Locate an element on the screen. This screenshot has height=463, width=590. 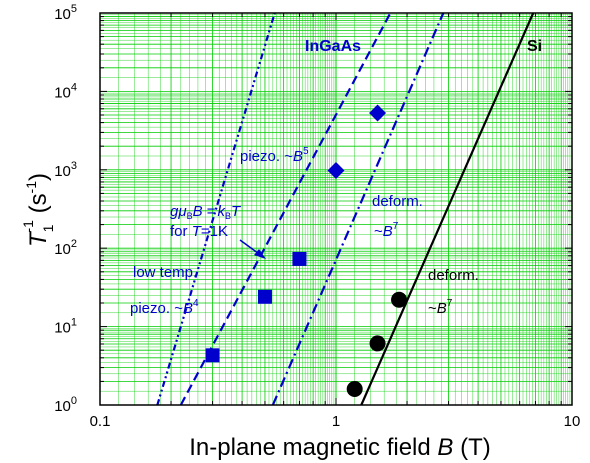
x-tick-label: 0.1 is located at coordinates (100, 421).